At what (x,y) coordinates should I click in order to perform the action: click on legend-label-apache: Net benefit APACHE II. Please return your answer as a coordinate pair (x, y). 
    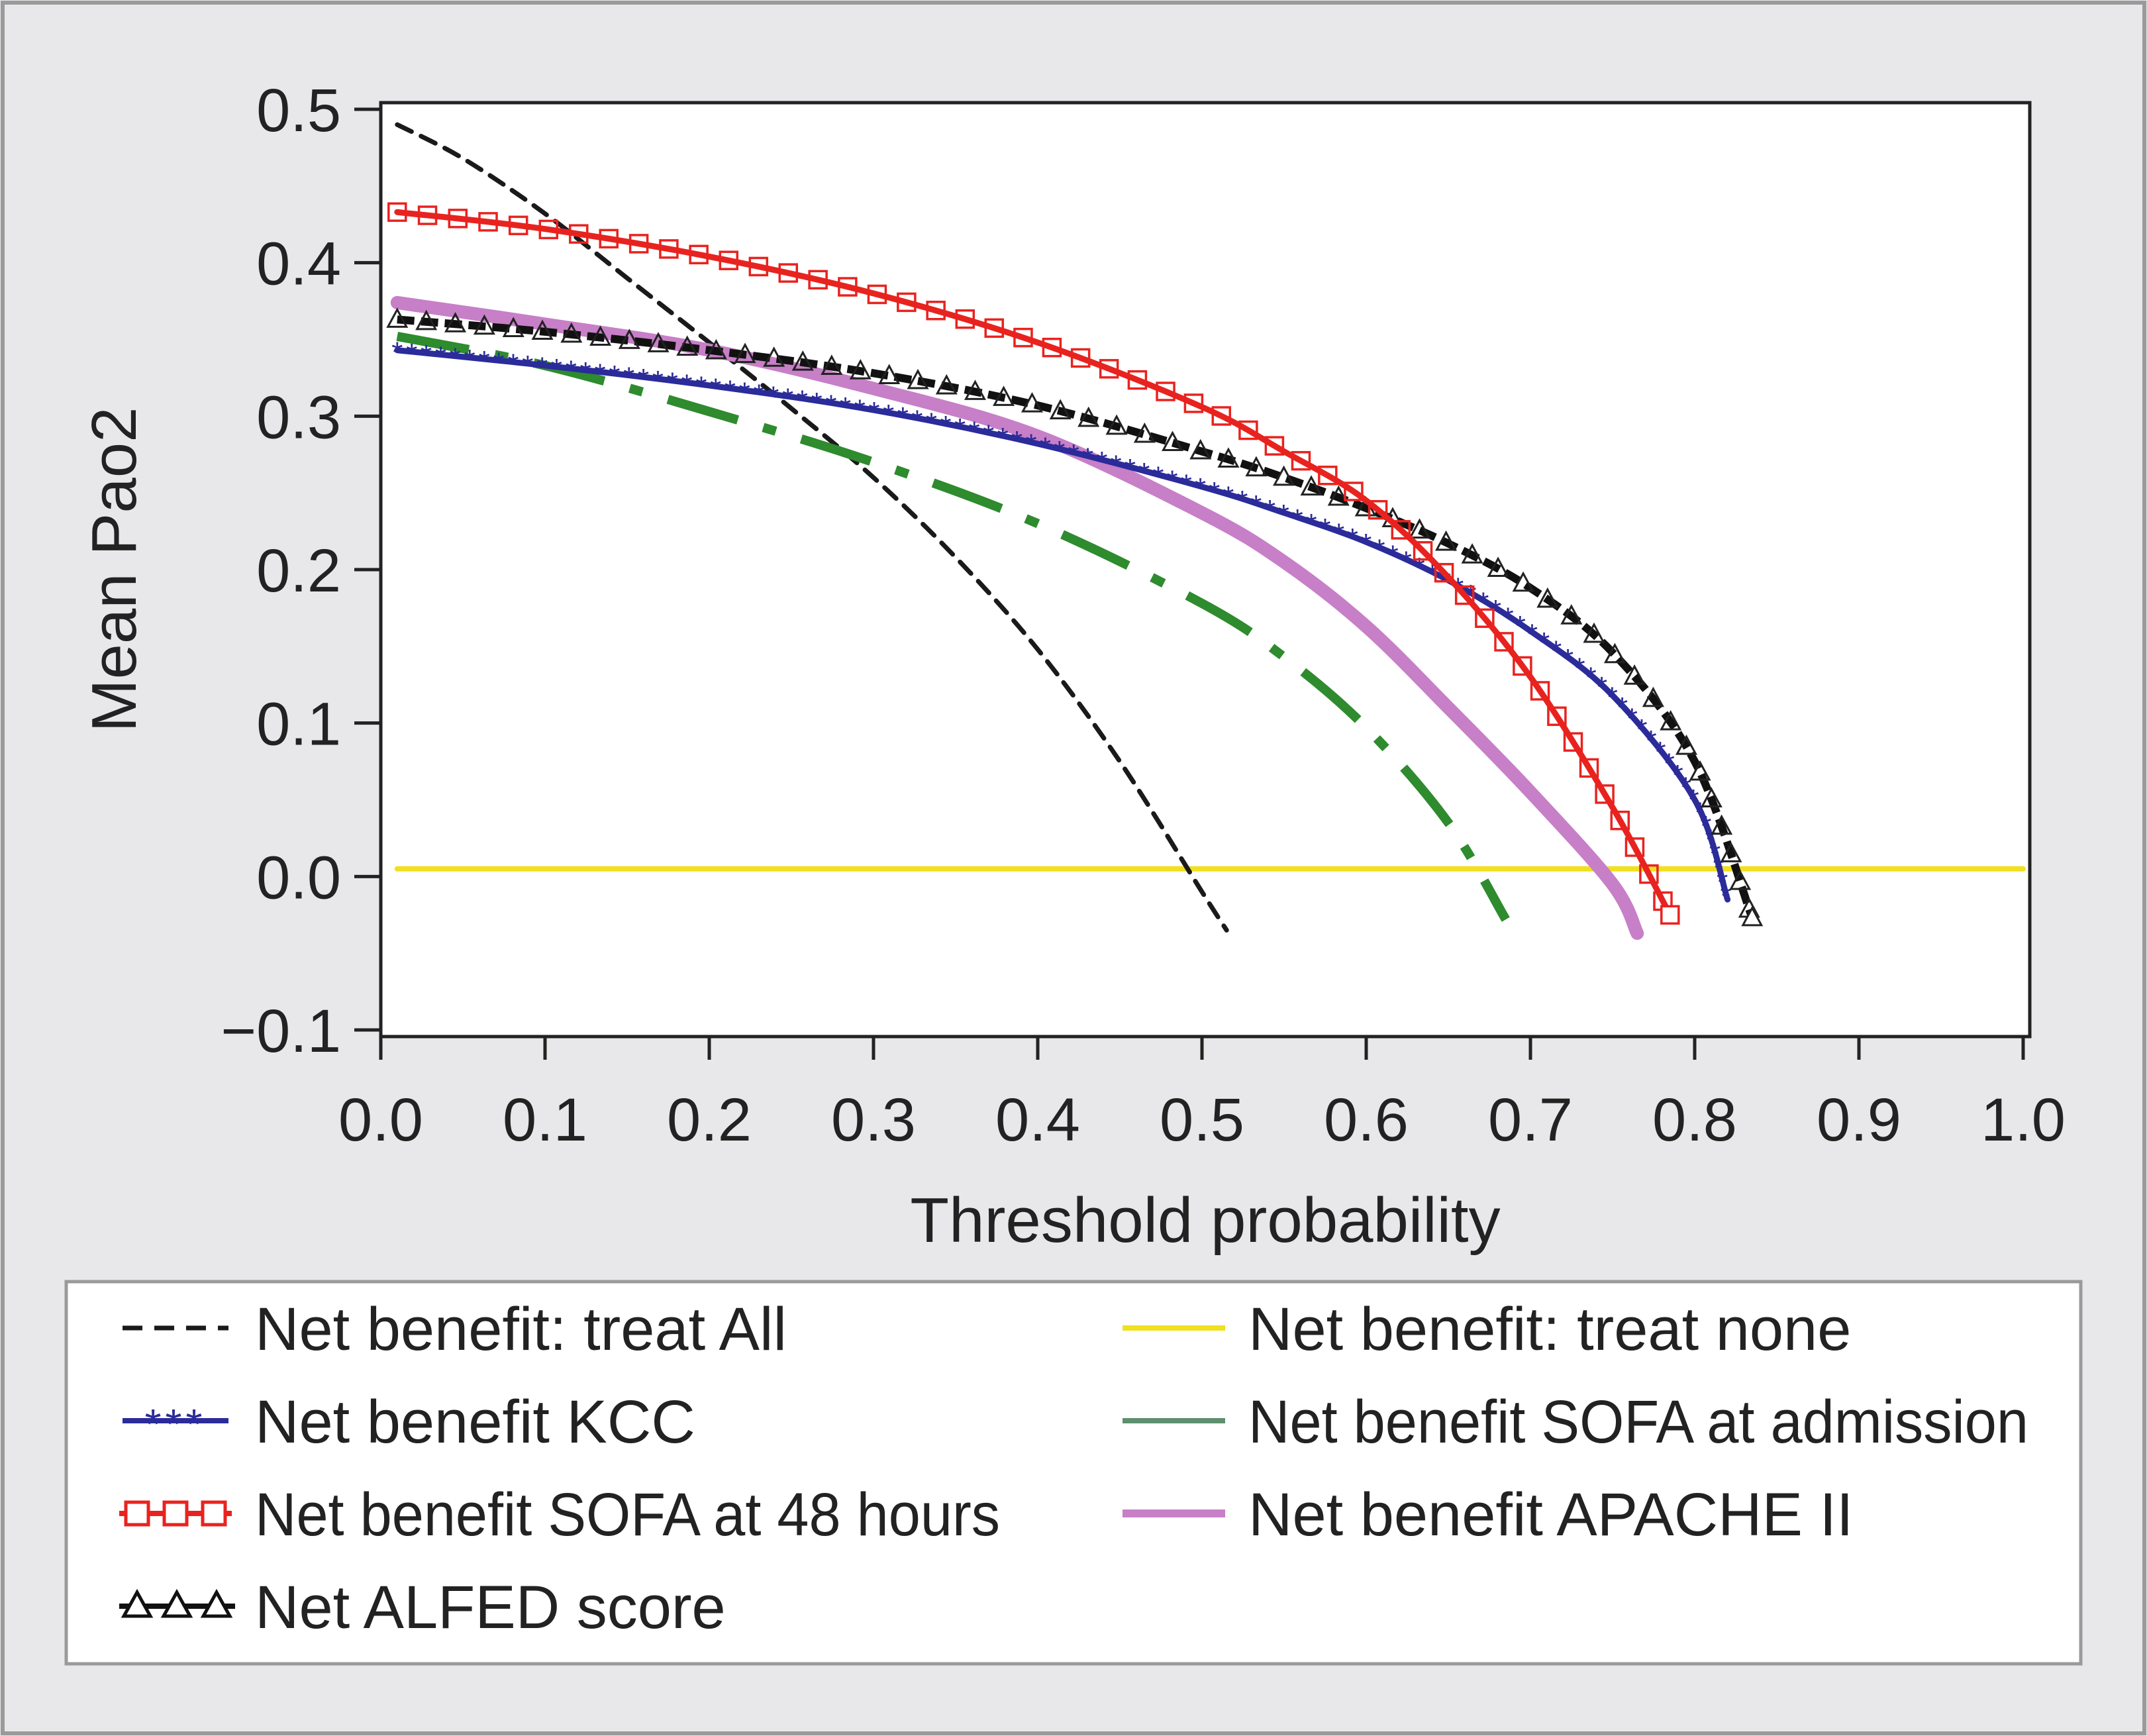
    Looking at the image, I should click on (1551, 1515).